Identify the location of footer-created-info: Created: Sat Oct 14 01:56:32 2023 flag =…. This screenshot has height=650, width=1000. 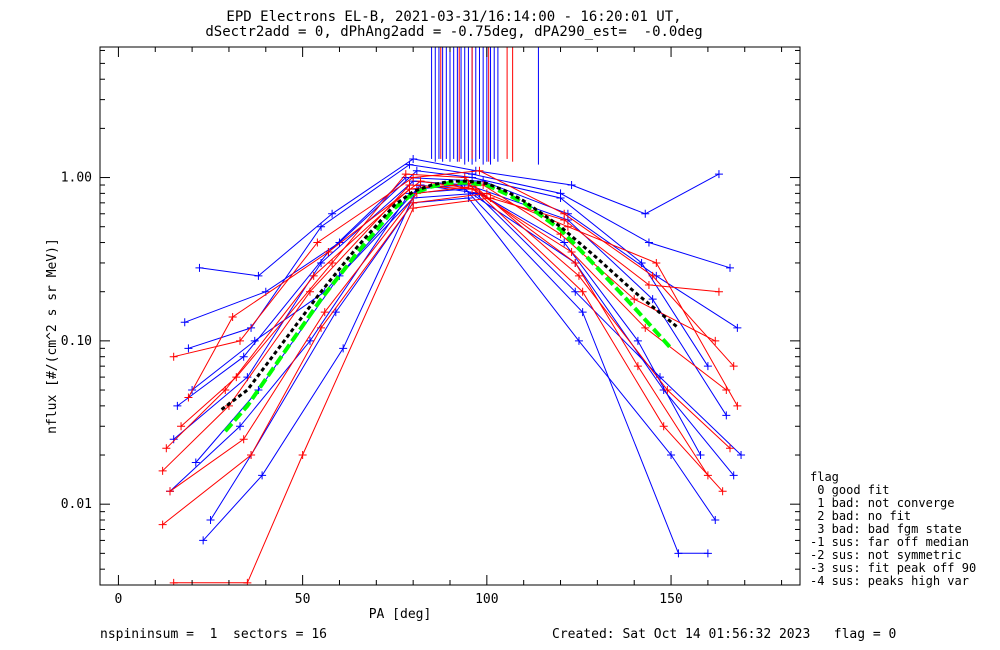
(724, 634).